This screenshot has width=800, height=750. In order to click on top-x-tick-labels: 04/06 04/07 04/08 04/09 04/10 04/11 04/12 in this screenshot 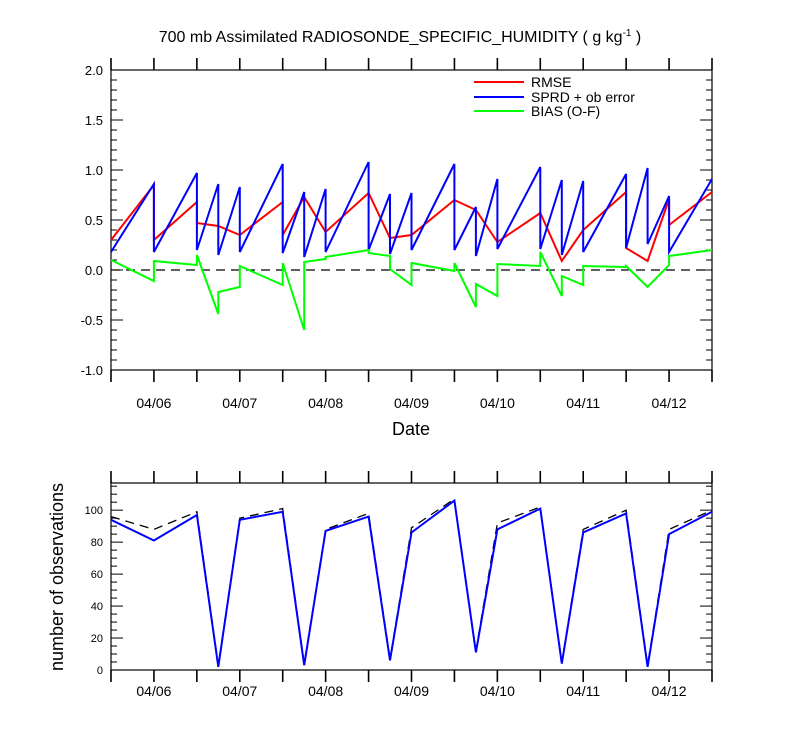, I will do `click(411, 403)`.